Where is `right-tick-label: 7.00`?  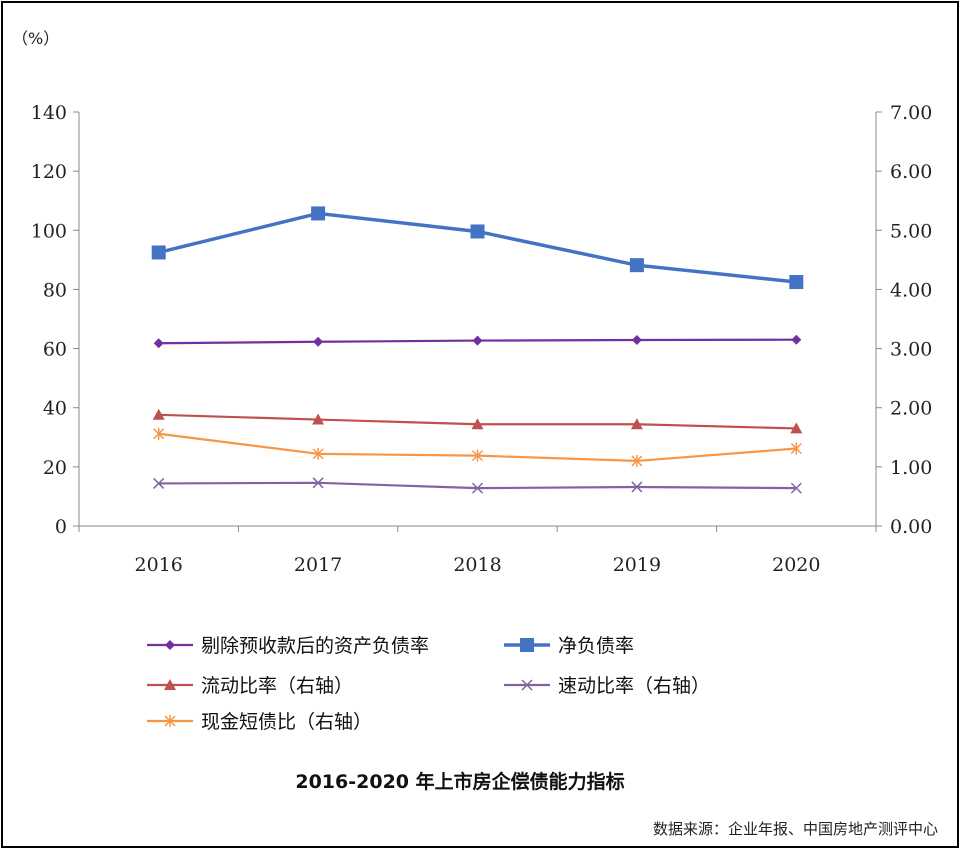 right-tick-label: 7.00 is located at coordinates (911, 113).